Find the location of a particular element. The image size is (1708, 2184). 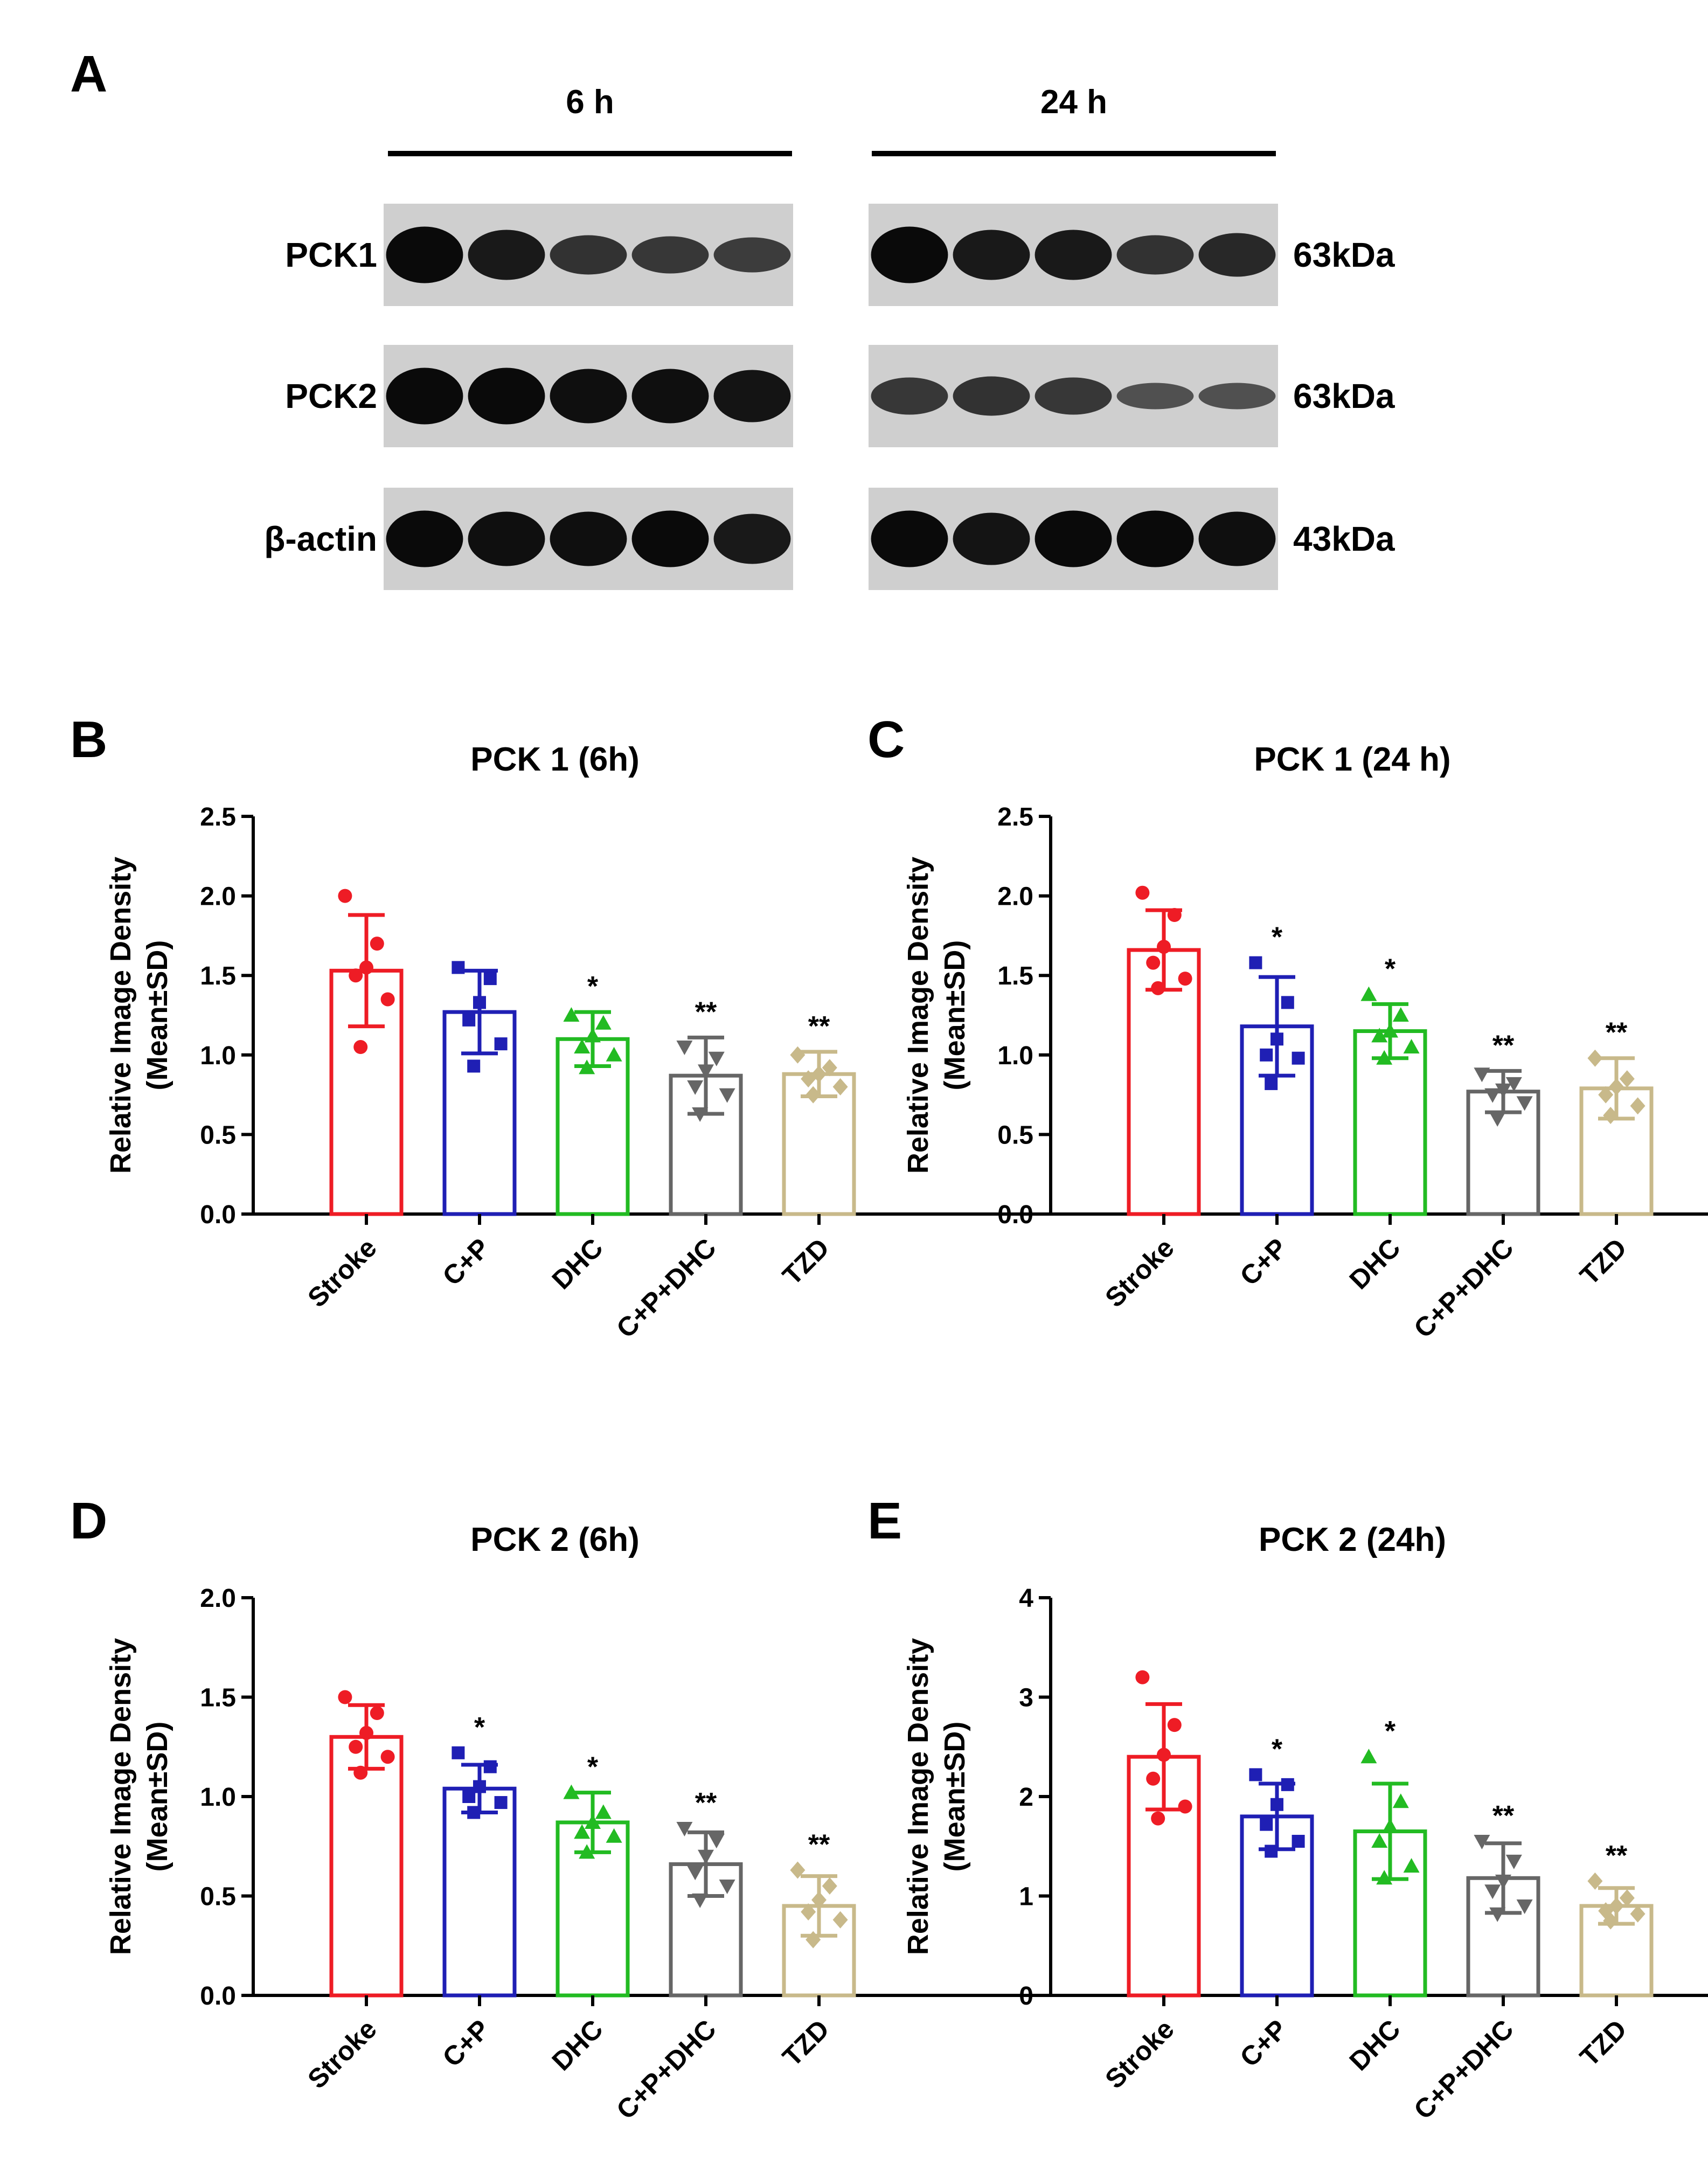

significance-b-c-p-dhc: ** is located at coordinates (706, 1012).